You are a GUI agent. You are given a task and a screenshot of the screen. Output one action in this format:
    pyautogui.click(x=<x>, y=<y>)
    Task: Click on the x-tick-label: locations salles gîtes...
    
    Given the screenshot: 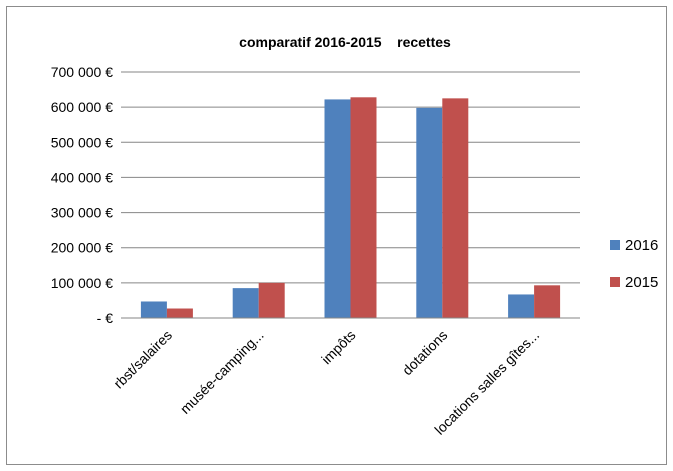 What is the action you would take?
    pyautogui.click(x=486, y=382)
    